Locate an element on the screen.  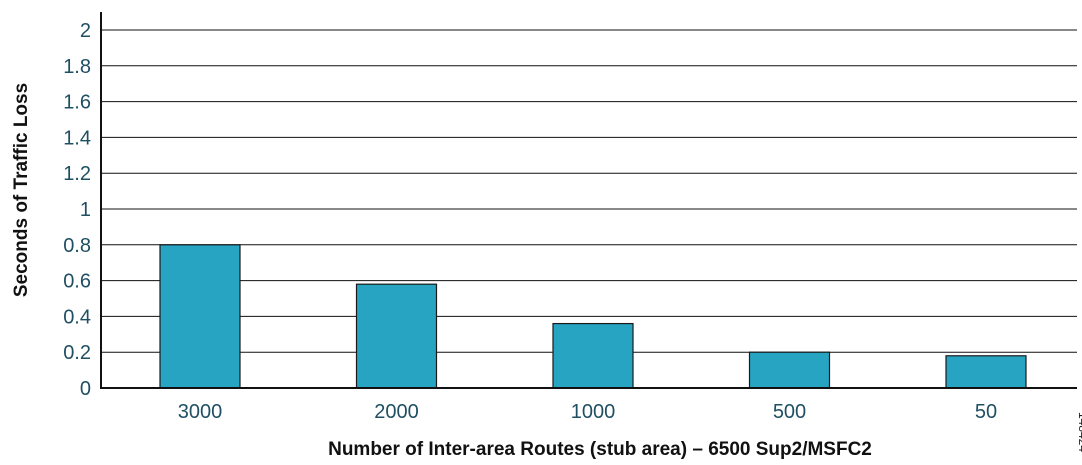
figure-id-label: 148424 is located at coordinates (1079, 432).